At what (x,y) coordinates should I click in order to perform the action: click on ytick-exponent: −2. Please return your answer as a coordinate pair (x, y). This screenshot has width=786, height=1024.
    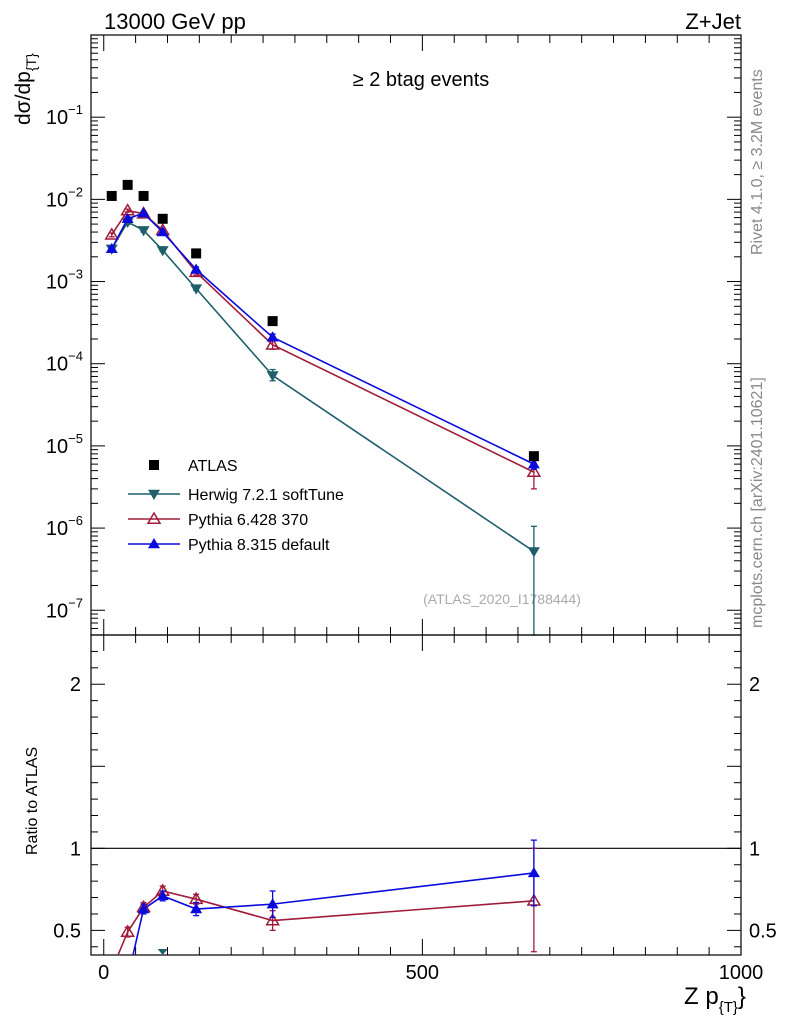
    Looking at the image, I should click on (75, 191).